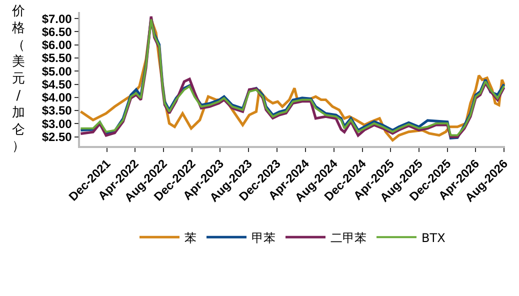  What do you see at coordinates (57, 45) in the screenshot?
I see `y-tick-label: $6.00` at bounding box center [57, 45].